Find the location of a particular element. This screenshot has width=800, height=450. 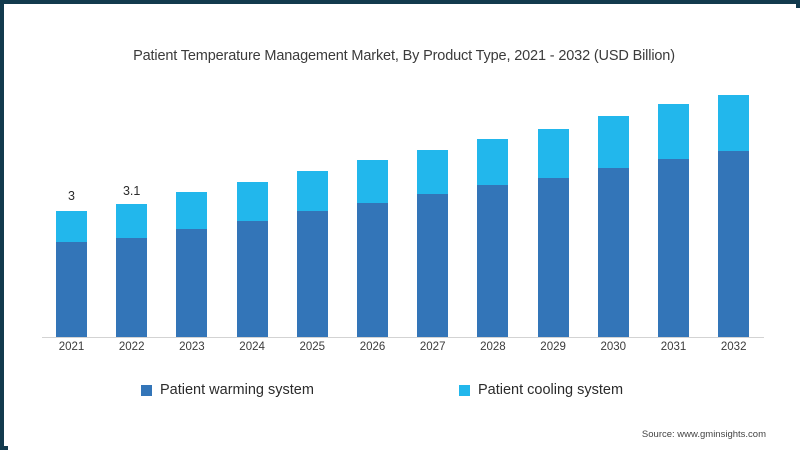

legend-label: Patient warming system is located at coordinates (237, 390).